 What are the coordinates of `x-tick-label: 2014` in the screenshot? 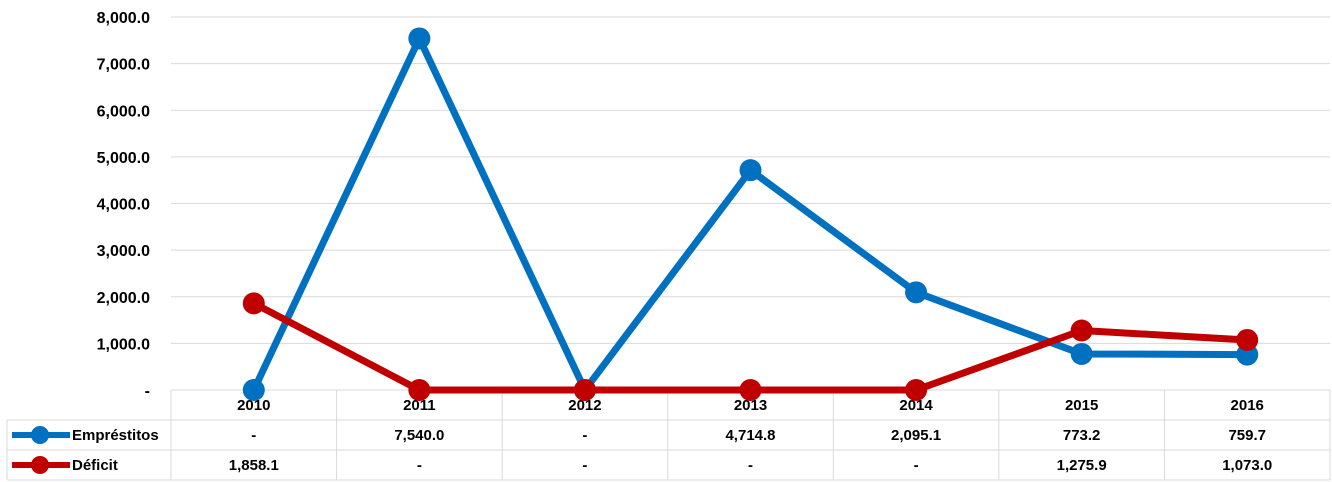 It's located at (916, 405).